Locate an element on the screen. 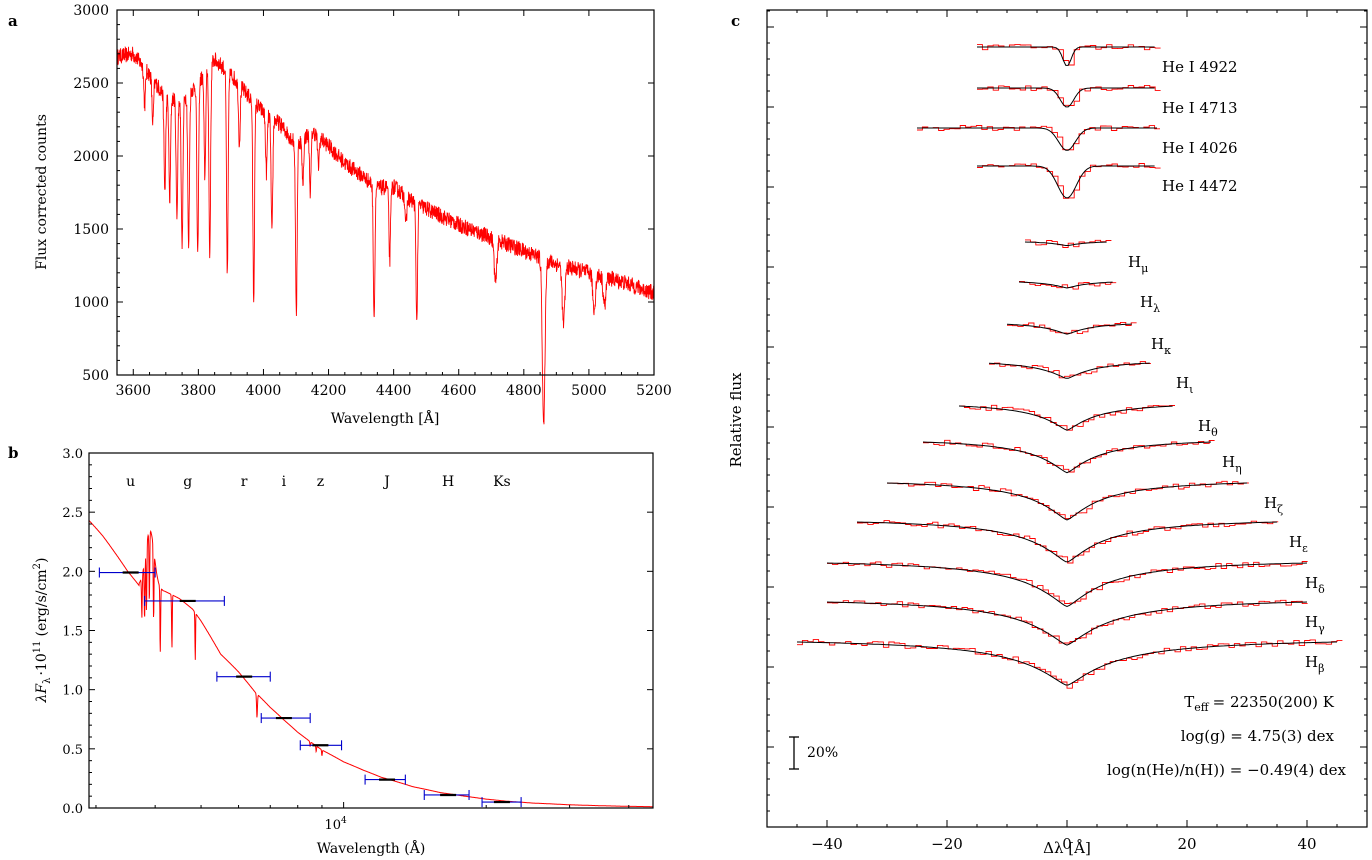 This screenshot has height=860, width=1372. panel-a-xtick-label: 4200 is located at coordinates (329, 391).